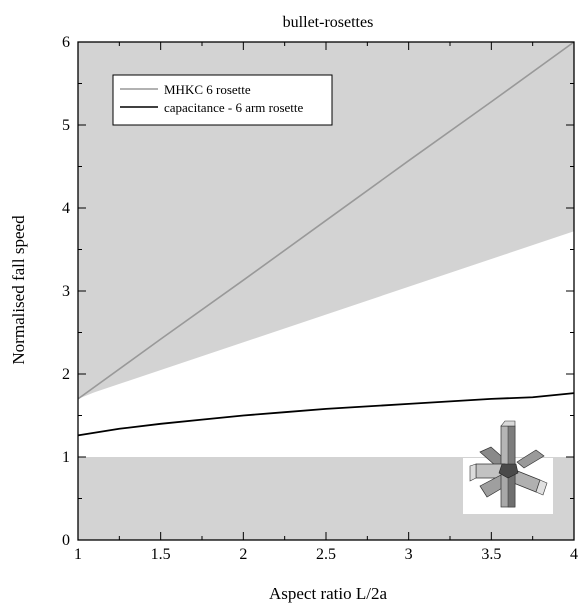  I want to click on x-tick-label: 3, so click(409, 554).